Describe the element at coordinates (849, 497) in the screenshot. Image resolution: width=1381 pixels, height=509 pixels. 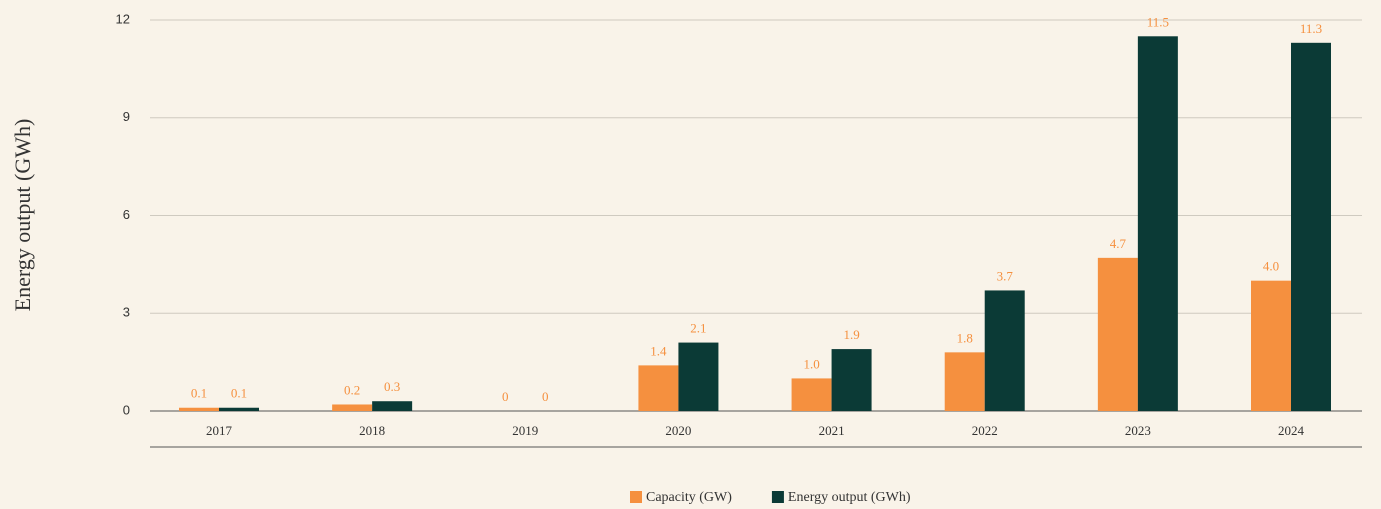
I see `legend-label: Energy output (GWh)` at that location.